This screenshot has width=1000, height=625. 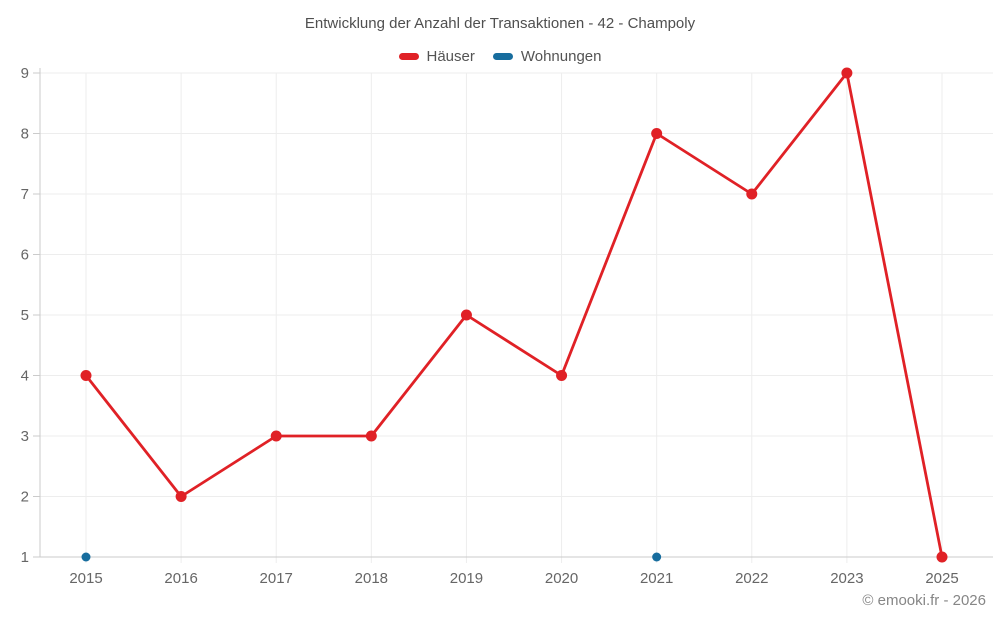 I want to click on legend-swatch-wohnungen, so click(x=502, y=56).